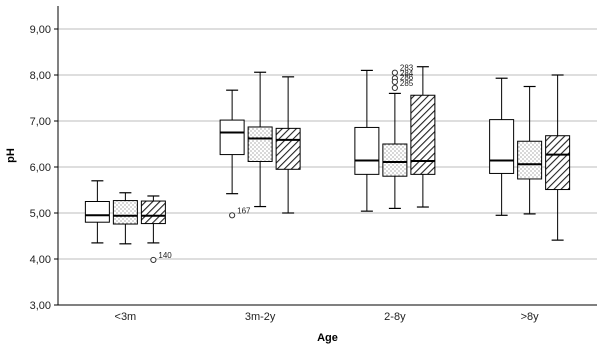 This screenshot has height=347, width=608. Describe the element at coordinates (407, 68) in the screenshot. I see `outlier-label: 283` at that location.